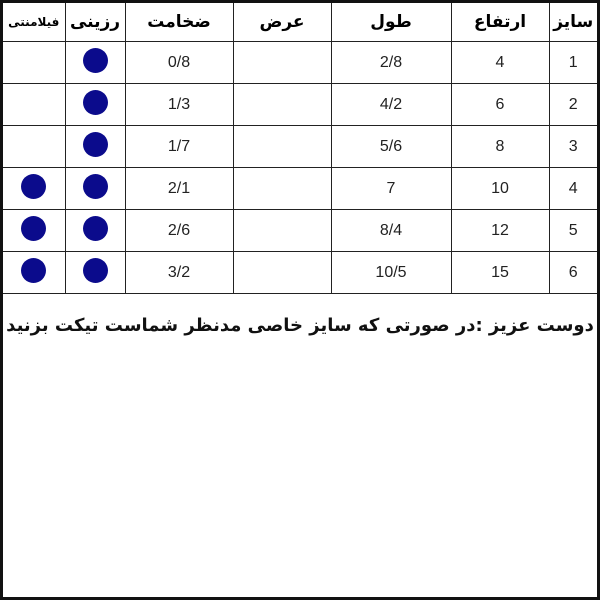 The width and height of the screenshot is (600, 600). Describe the element at coordinates (391, 146) in the screenshot. I see `cell-length: 5/6` at that location.